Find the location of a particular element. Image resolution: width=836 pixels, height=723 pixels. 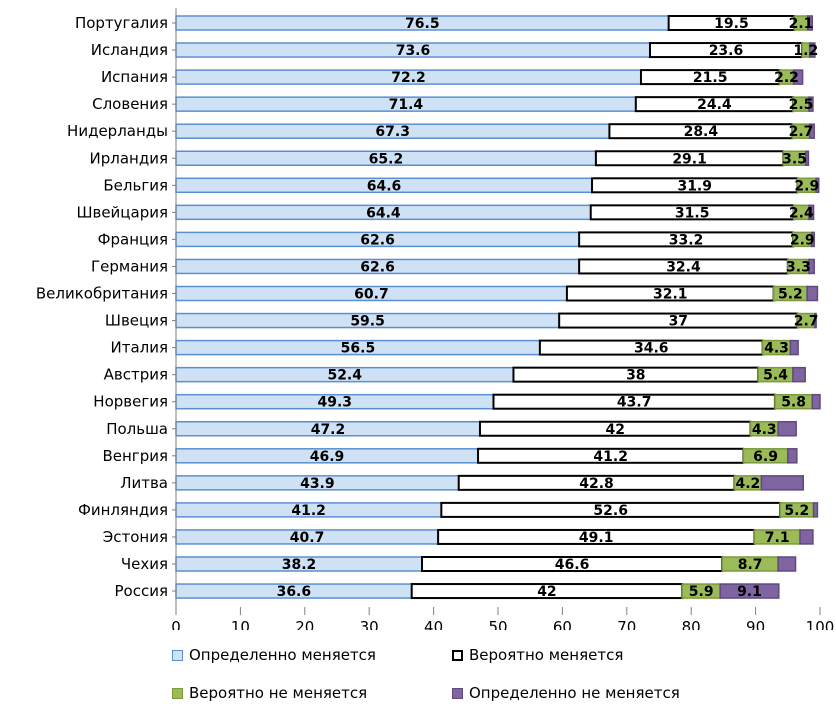

data-label-s1: 37 is located at coordinates (678, 322).